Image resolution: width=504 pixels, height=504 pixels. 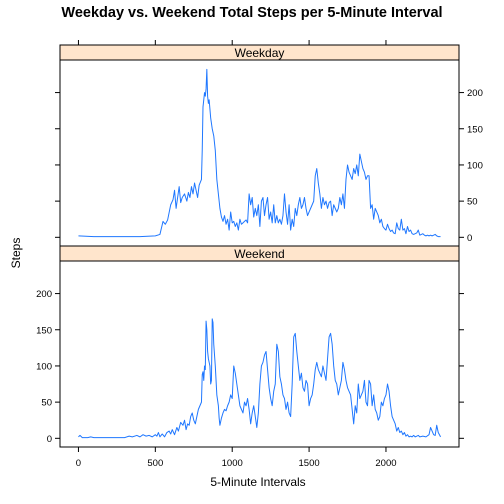 I want to click on x-tick-label: 2000, so click(x=385, y=463).